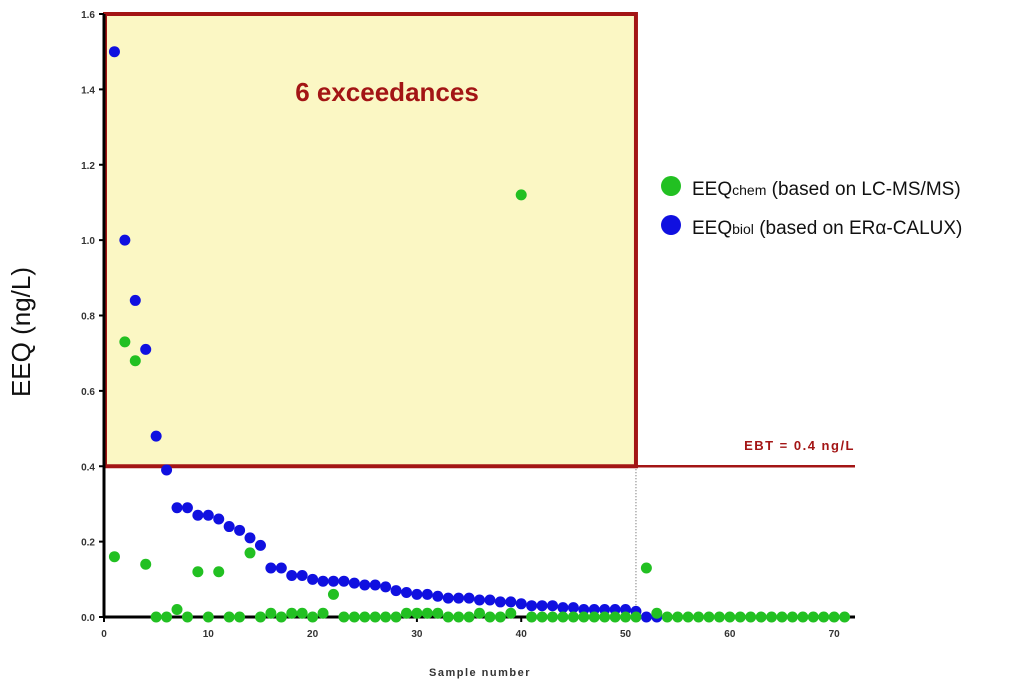 The height and width of the screenshot is (683, 1024). Describe the element at coordinates (209, 634) in the screenshot. I see `x-tick-label: 10` at that location.